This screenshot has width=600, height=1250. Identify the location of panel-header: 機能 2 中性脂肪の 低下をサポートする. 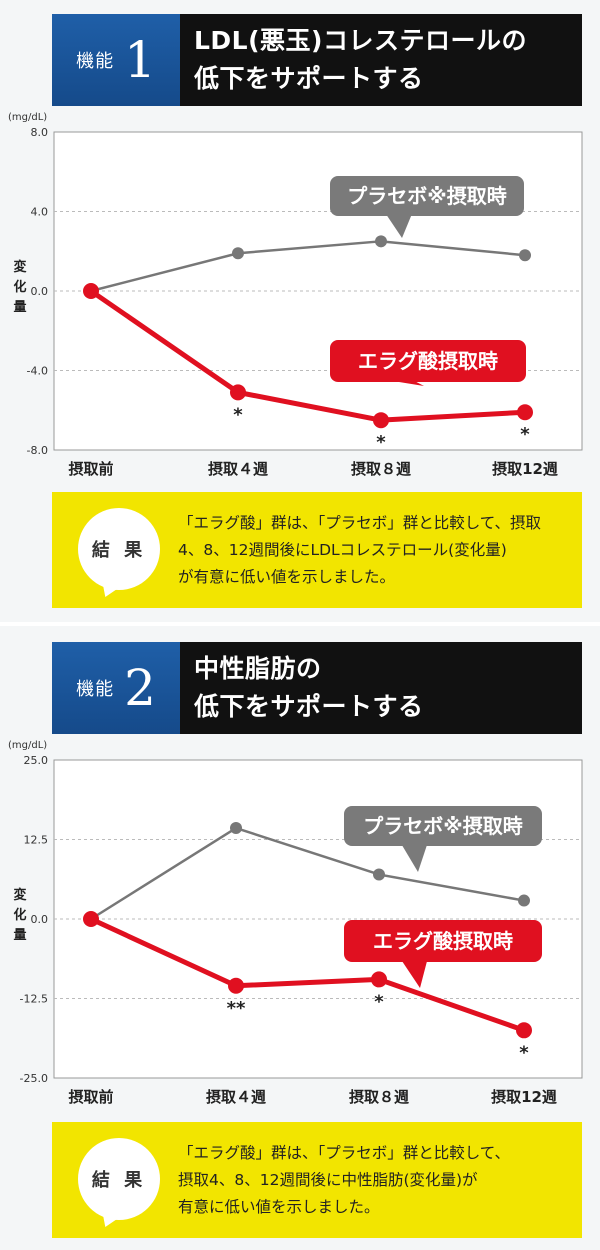
(317, 688).